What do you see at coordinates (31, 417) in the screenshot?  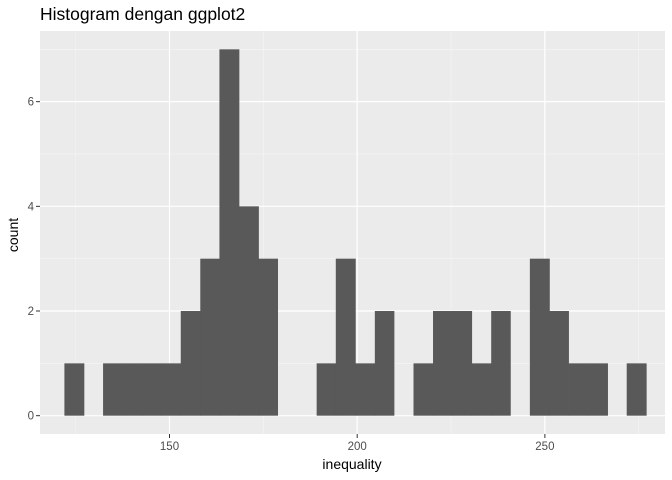 I see `y-tick-label: 0` at bounding box center [31, 417].